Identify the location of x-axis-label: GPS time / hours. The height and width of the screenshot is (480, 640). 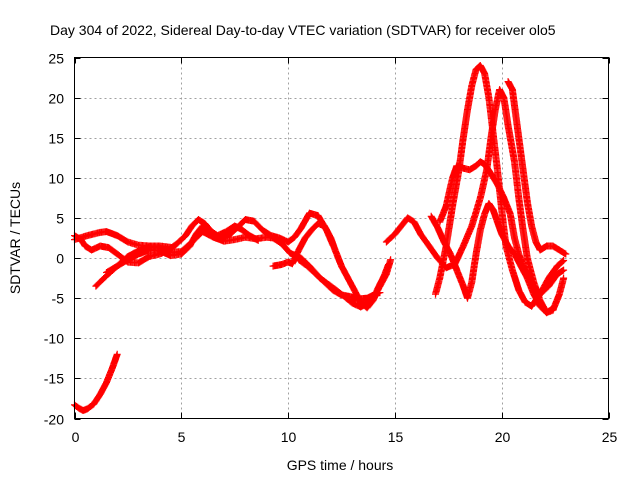
(340, 465).